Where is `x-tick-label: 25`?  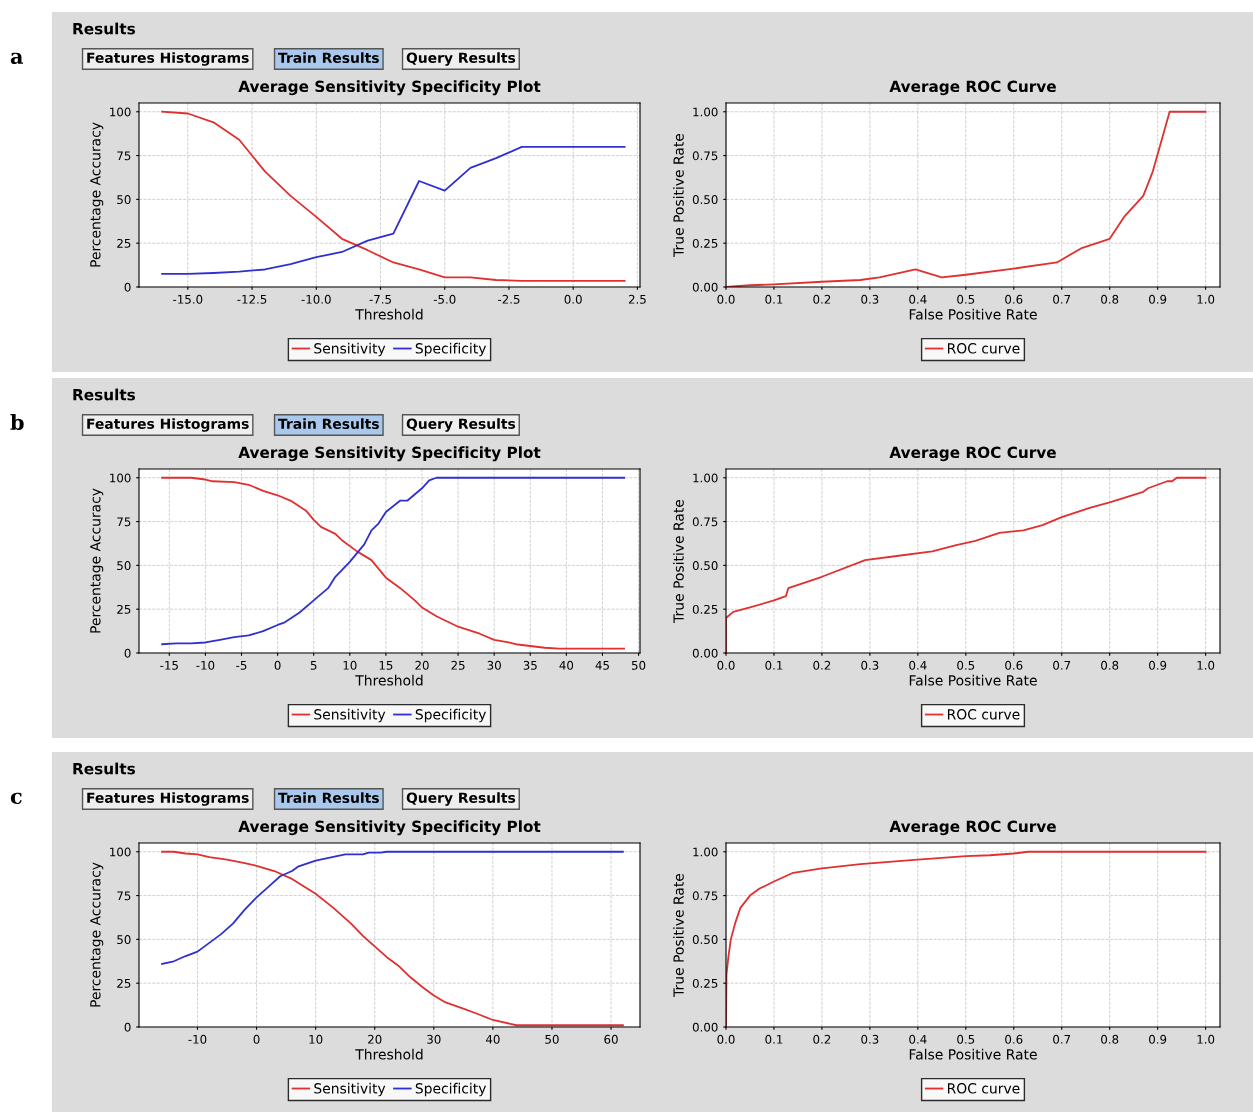 x-tick-label: 25 is located at coordinates (458, 665).